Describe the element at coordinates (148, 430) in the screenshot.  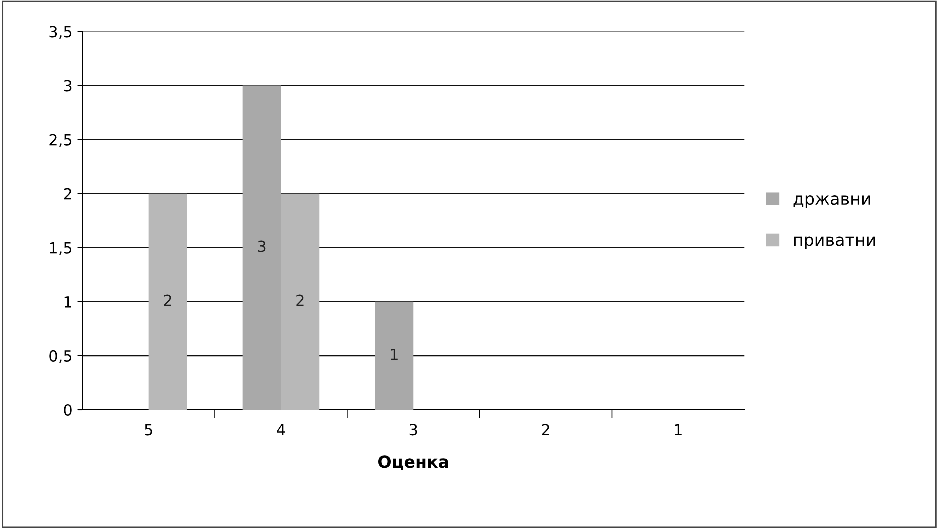
I see `x-tick-label: 5` at that location.